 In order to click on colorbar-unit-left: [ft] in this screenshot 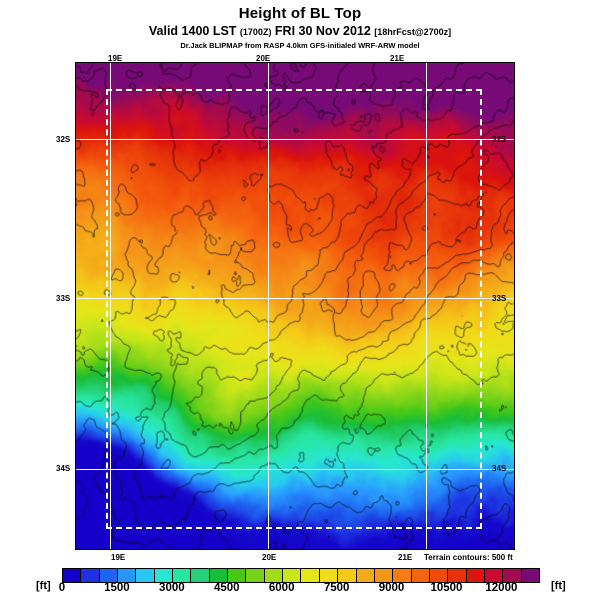, I will do `click(43, 586)`.